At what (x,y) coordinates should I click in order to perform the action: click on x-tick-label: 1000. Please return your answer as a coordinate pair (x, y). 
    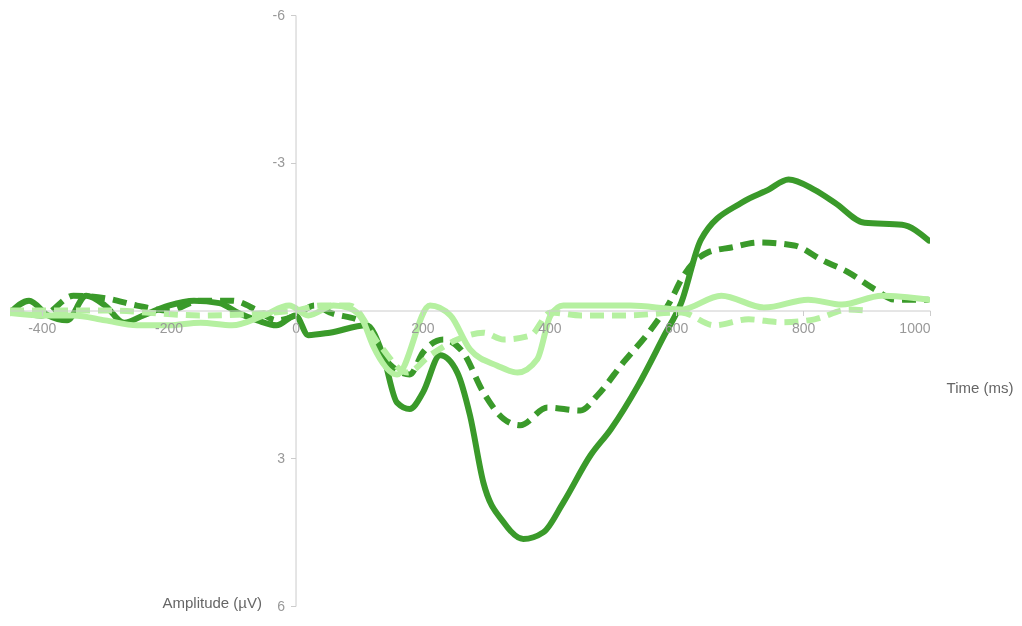
    Looking at the image, I should click on (915, 328).